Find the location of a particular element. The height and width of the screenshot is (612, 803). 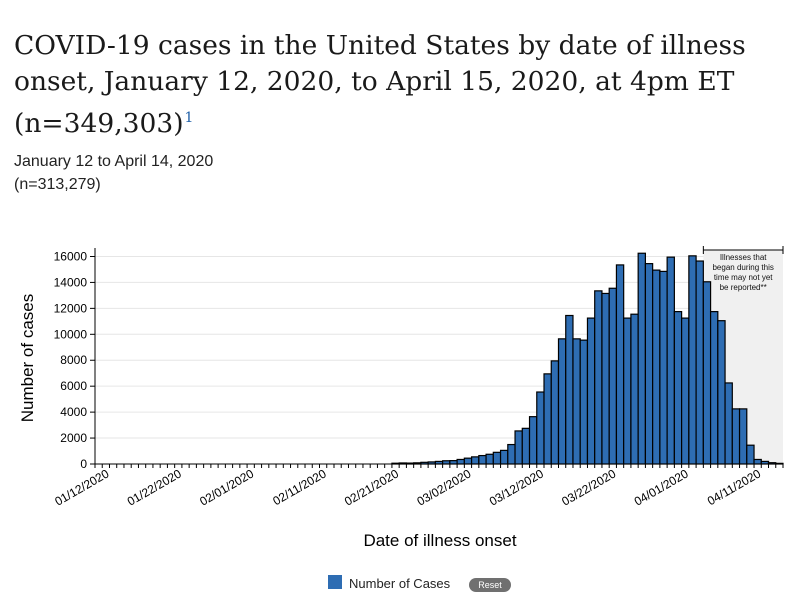

x-tick-label: 04/01/2020 is located at coordinates (661, 487).